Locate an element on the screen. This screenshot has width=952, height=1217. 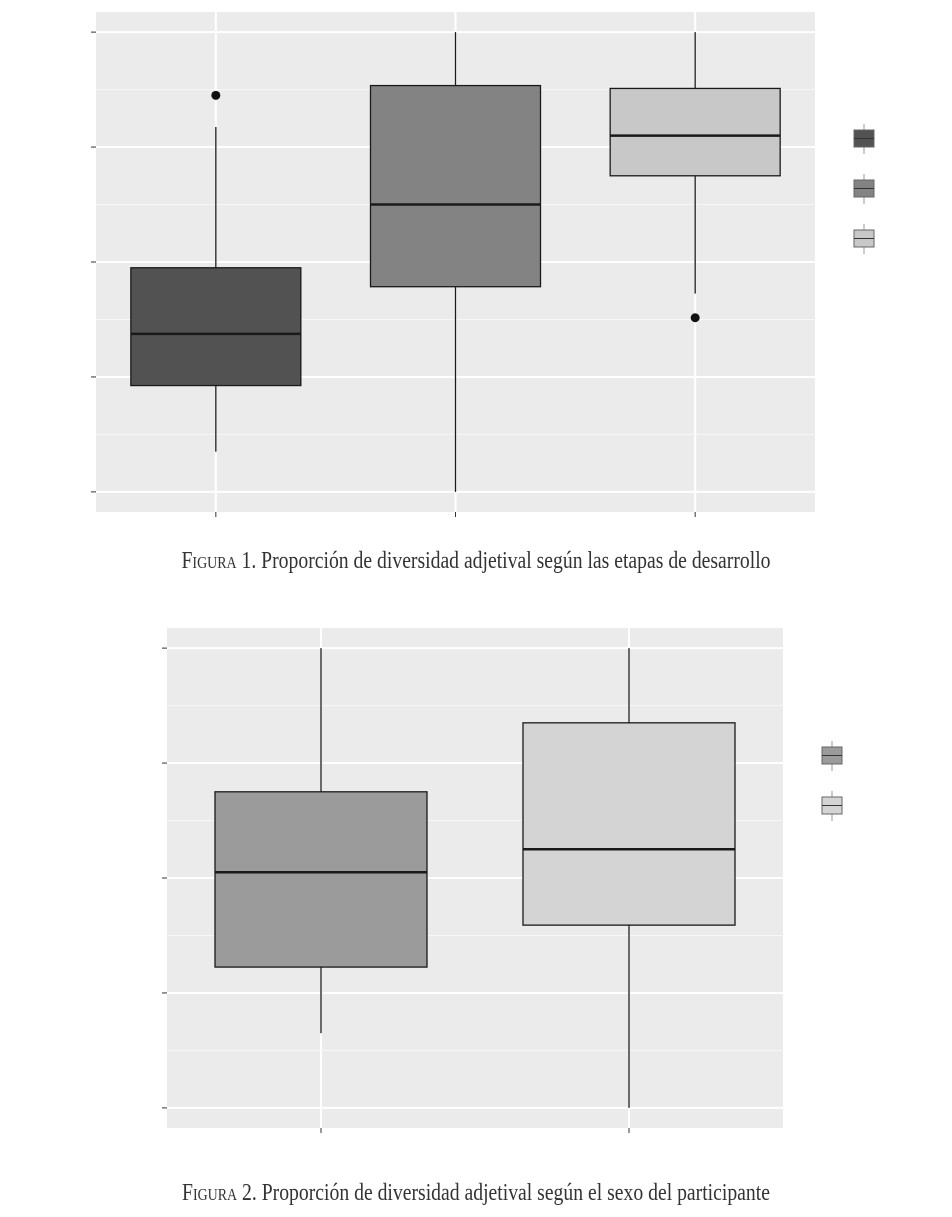
box-f is located at coordinates (321, 879).